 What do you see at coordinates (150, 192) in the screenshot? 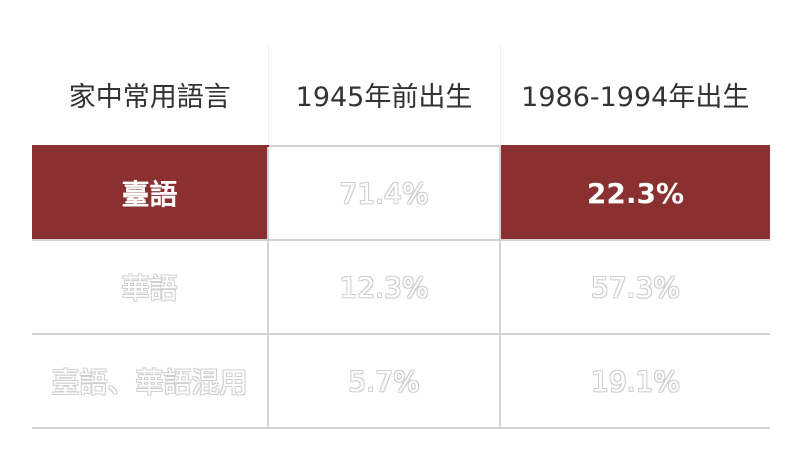
I see `row-label-taiwanese: 臺語` at bounding box center [150, 192].